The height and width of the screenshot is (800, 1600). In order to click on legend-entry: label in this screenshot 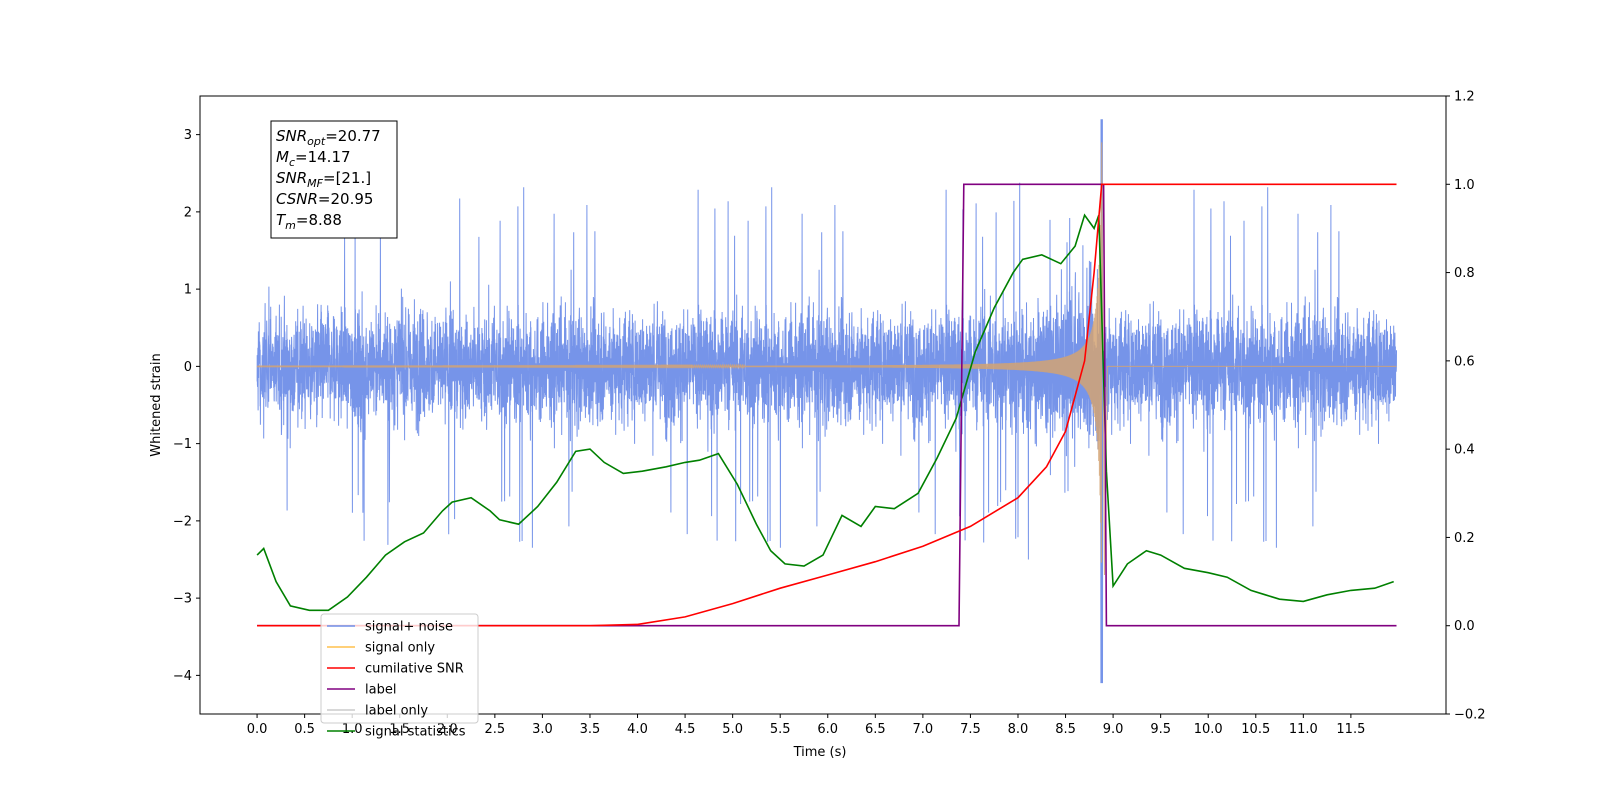, I will do `click(380, 690)`.